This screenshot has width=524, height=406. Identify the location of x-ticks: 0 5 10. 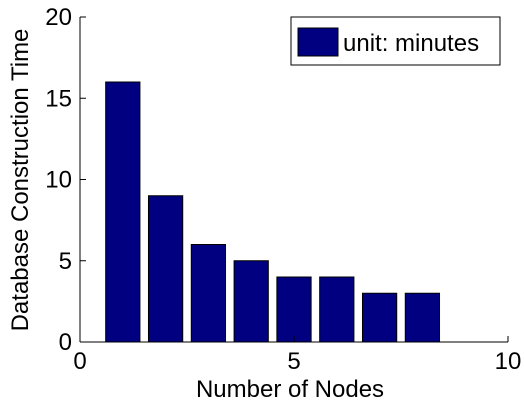
(297, 355).